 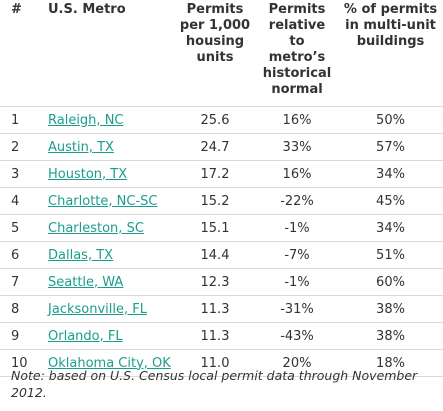 What do you see at coordinates (215, 363) in the screenshot?
I see `permits-cell: 11.0` at bounding box center [215, 363].